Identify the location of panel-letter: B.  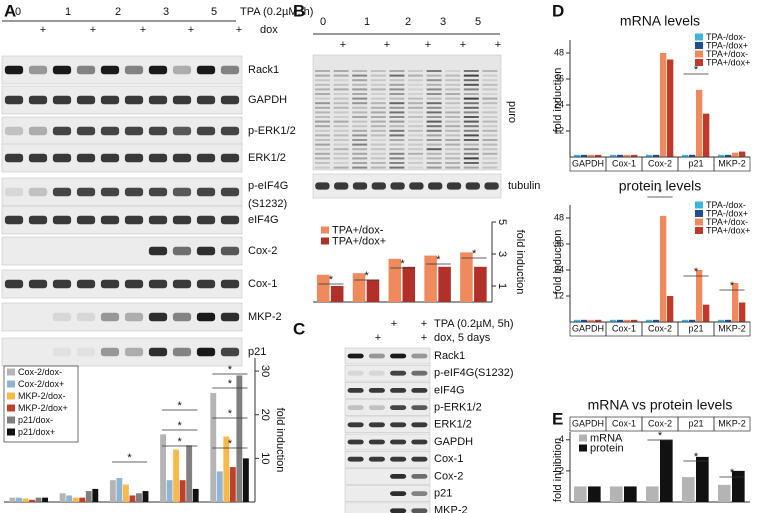
(299, 10).